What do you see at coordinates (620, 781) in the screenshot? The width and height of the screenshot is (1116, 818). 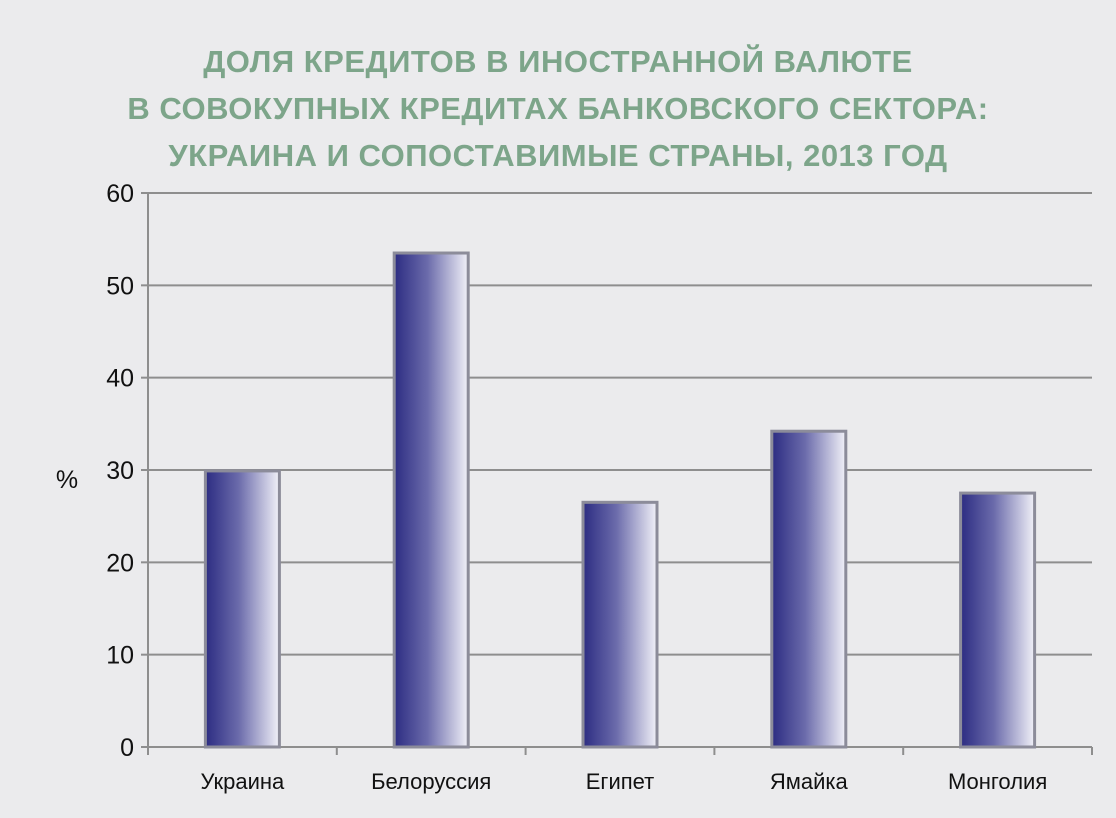 I see `x-category-label: Египет` at bounding box center [620, 781].